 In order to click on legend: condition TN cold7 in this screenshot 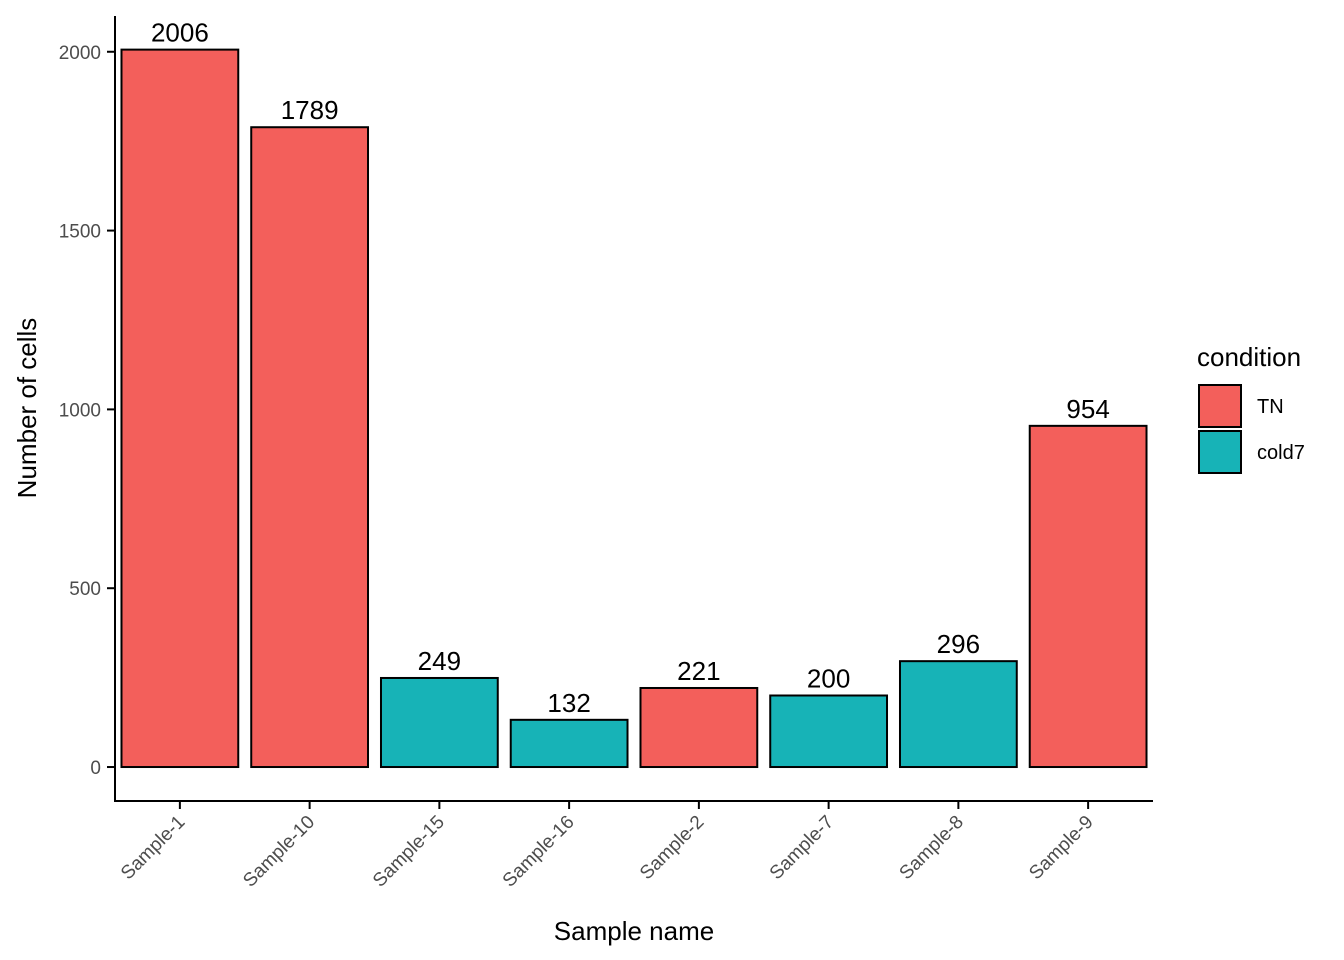, I will do `click(1251, 408)`.